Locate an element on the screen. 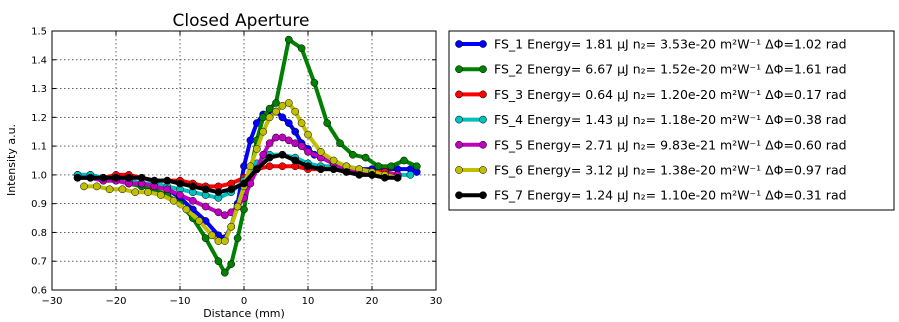  x-tick-label: 30 is located at coordinates (436, 301).